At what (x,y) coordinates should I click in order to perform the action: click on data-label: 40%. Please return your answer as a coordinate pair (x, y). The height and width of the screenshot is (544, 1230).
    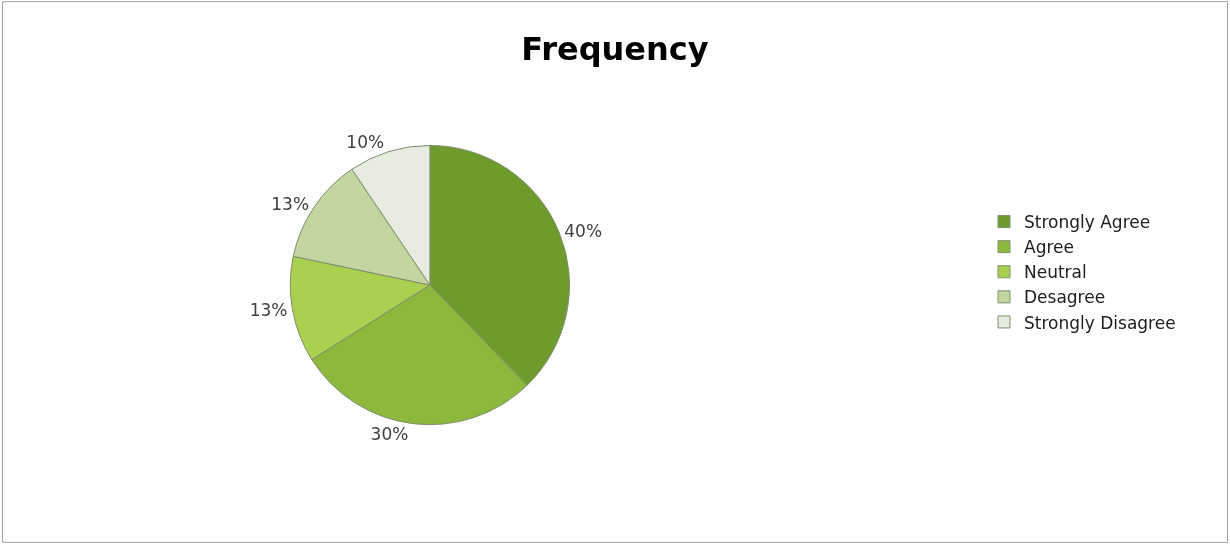
    Looking at the image, I should click on (583, 231).